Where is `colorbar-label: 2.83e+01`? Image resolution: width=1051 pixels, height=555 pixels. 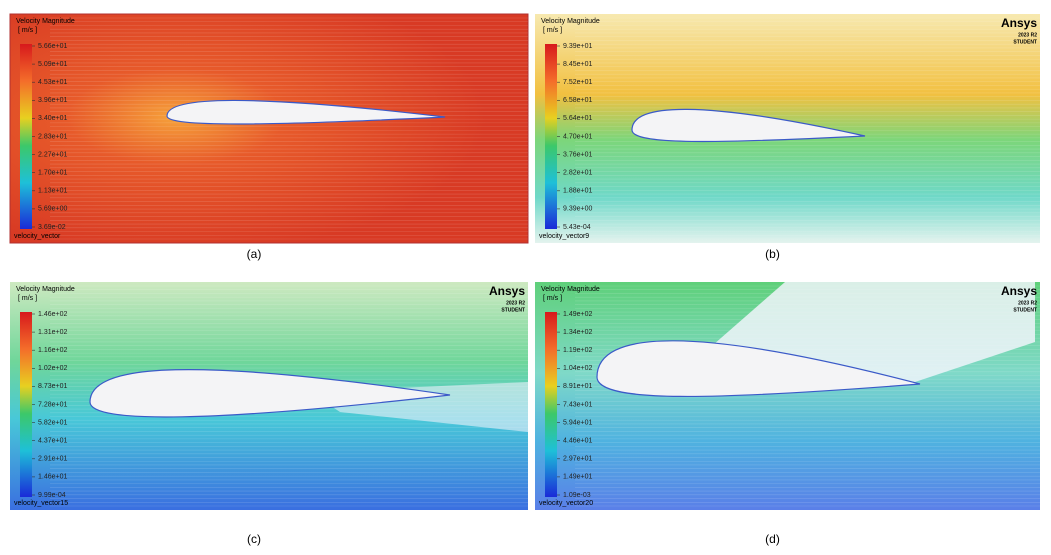 colorbar-label: 2.83e+01 is located at coordinates (52, 136).